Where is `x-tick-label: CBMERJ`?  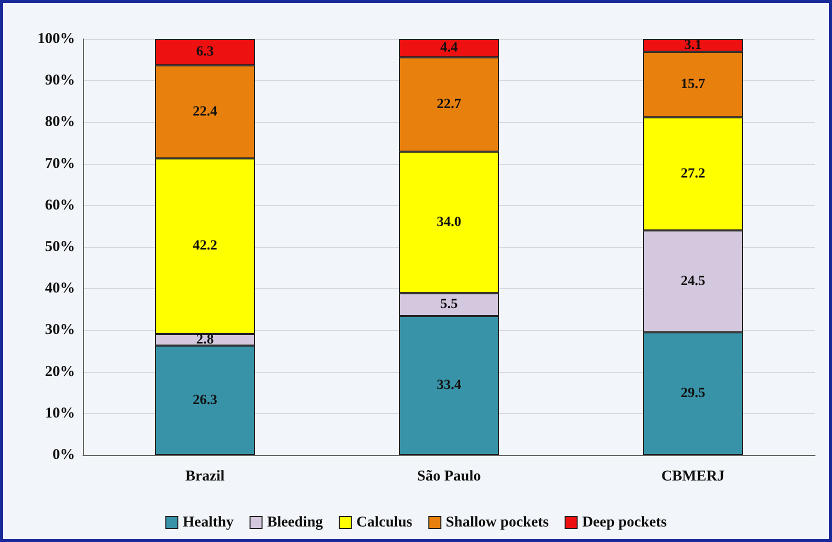 x-tick-label: CBMERJ is located at coordinates (693, 476).